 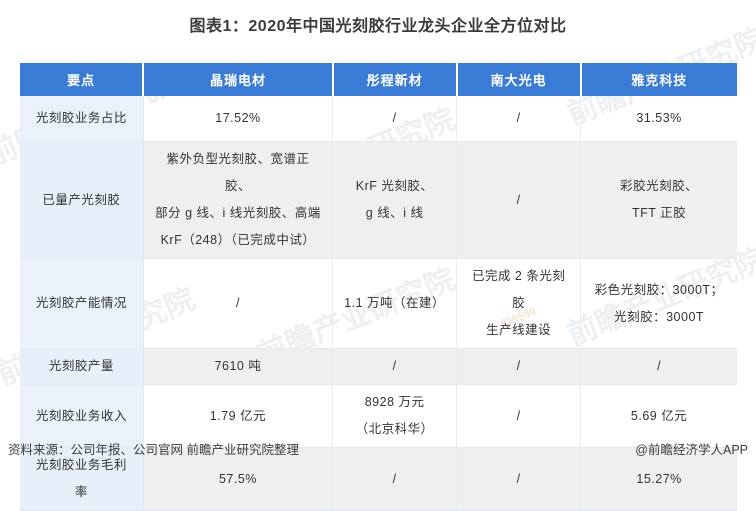 What do you see at coordinates (378, 26) in the screenshot?
I see `chart-title: 图表1：2020年中国光刻胶行业龙头企业全方位对比` at bounding box center [378, 26].